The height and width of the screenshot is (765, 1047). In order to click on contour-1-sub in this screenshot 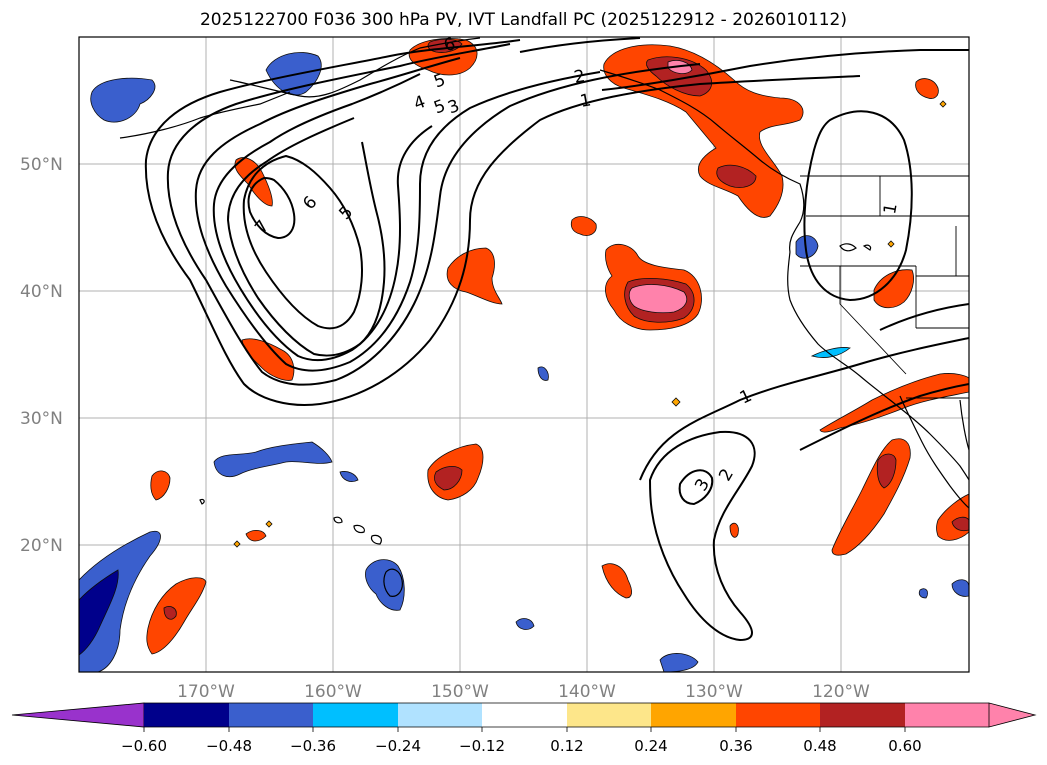, I will do `click(924, 317)`.